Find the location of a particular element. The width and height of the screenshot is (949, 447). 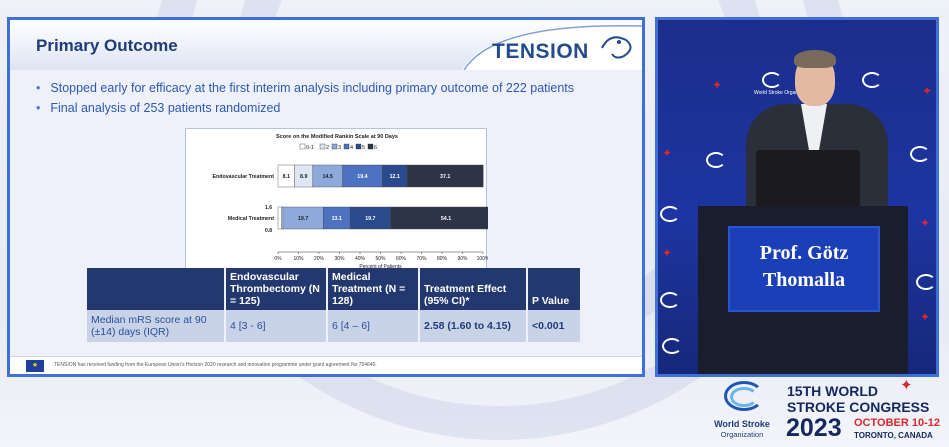

table-cell-label: Median mRS score at 90 (±14) days (IQR) is located at coordinates (156, 326).